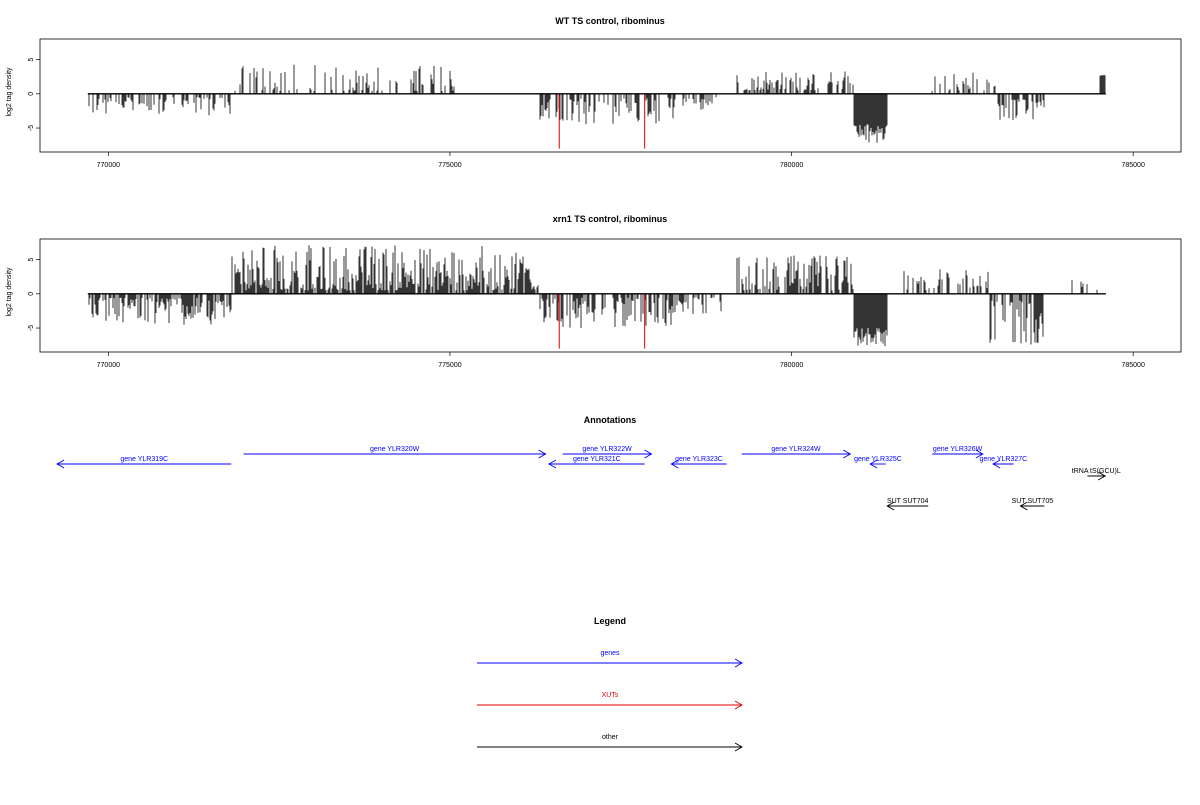  I want to click on legend: Legend genes XUTs other, so click(610, 684).